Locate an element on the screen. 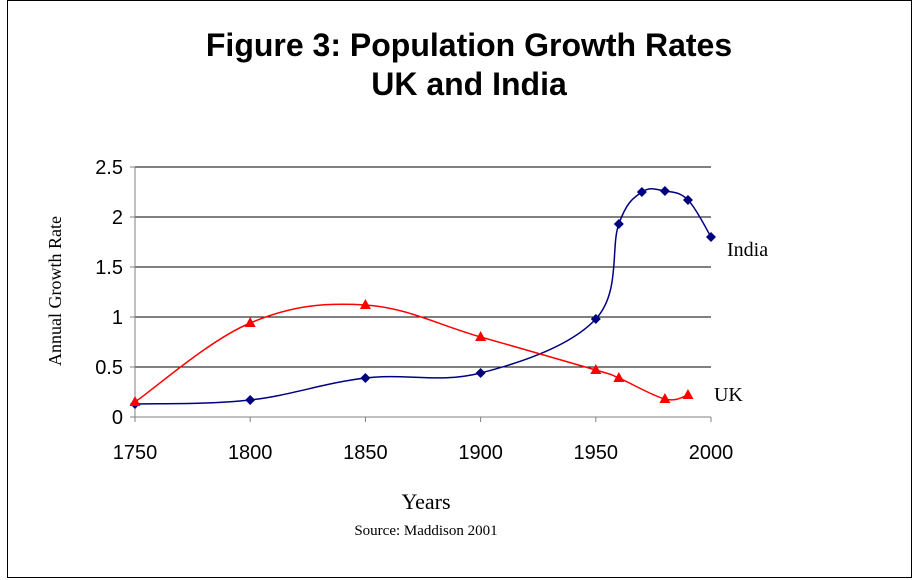 Image resolution: width=914 pixels, height=580 pixels. x-tick-label: 1800 is located at coordinates (250, 453).